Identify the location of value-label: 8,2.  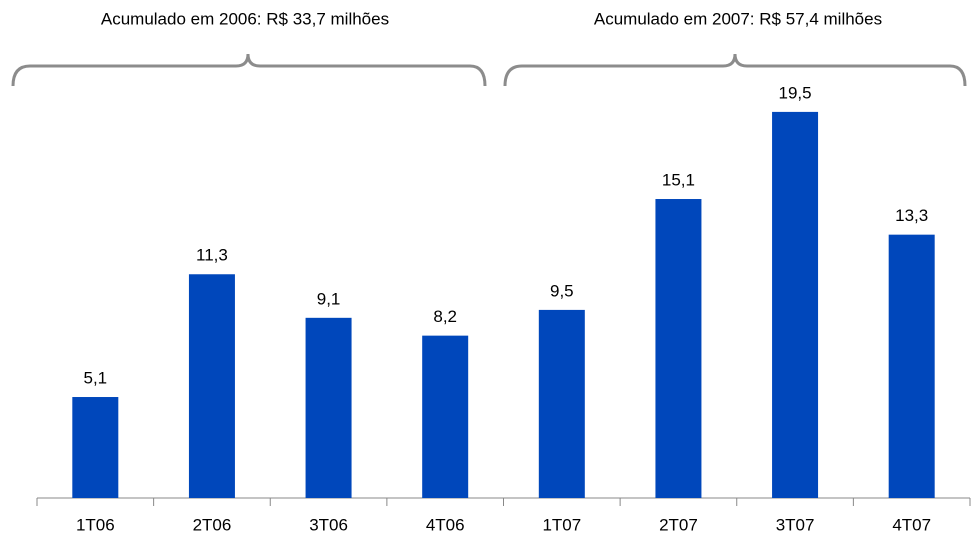
(445, 316).